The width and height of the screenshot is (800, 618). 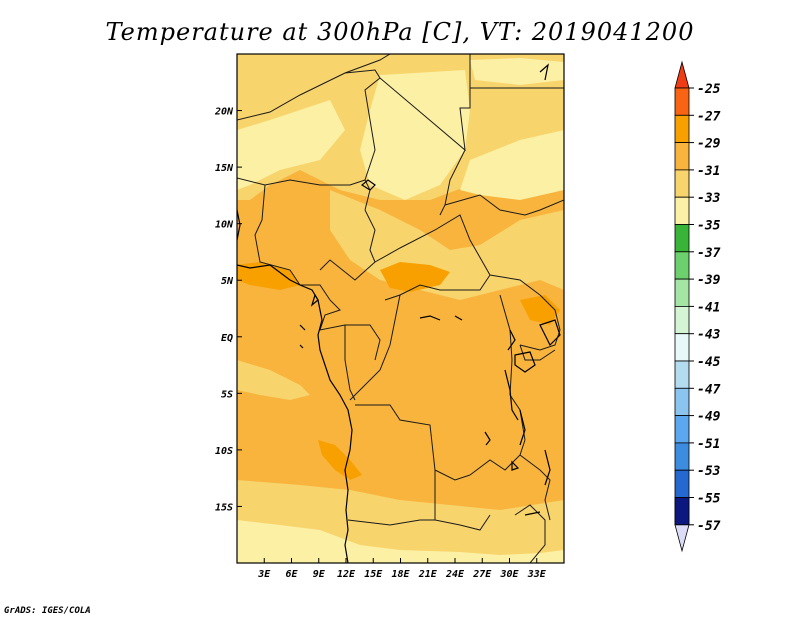 What do you see at coordinates (709, 362) in the screenshot?
I see `colorbar-label: -45` at bounding box center [709, 362].